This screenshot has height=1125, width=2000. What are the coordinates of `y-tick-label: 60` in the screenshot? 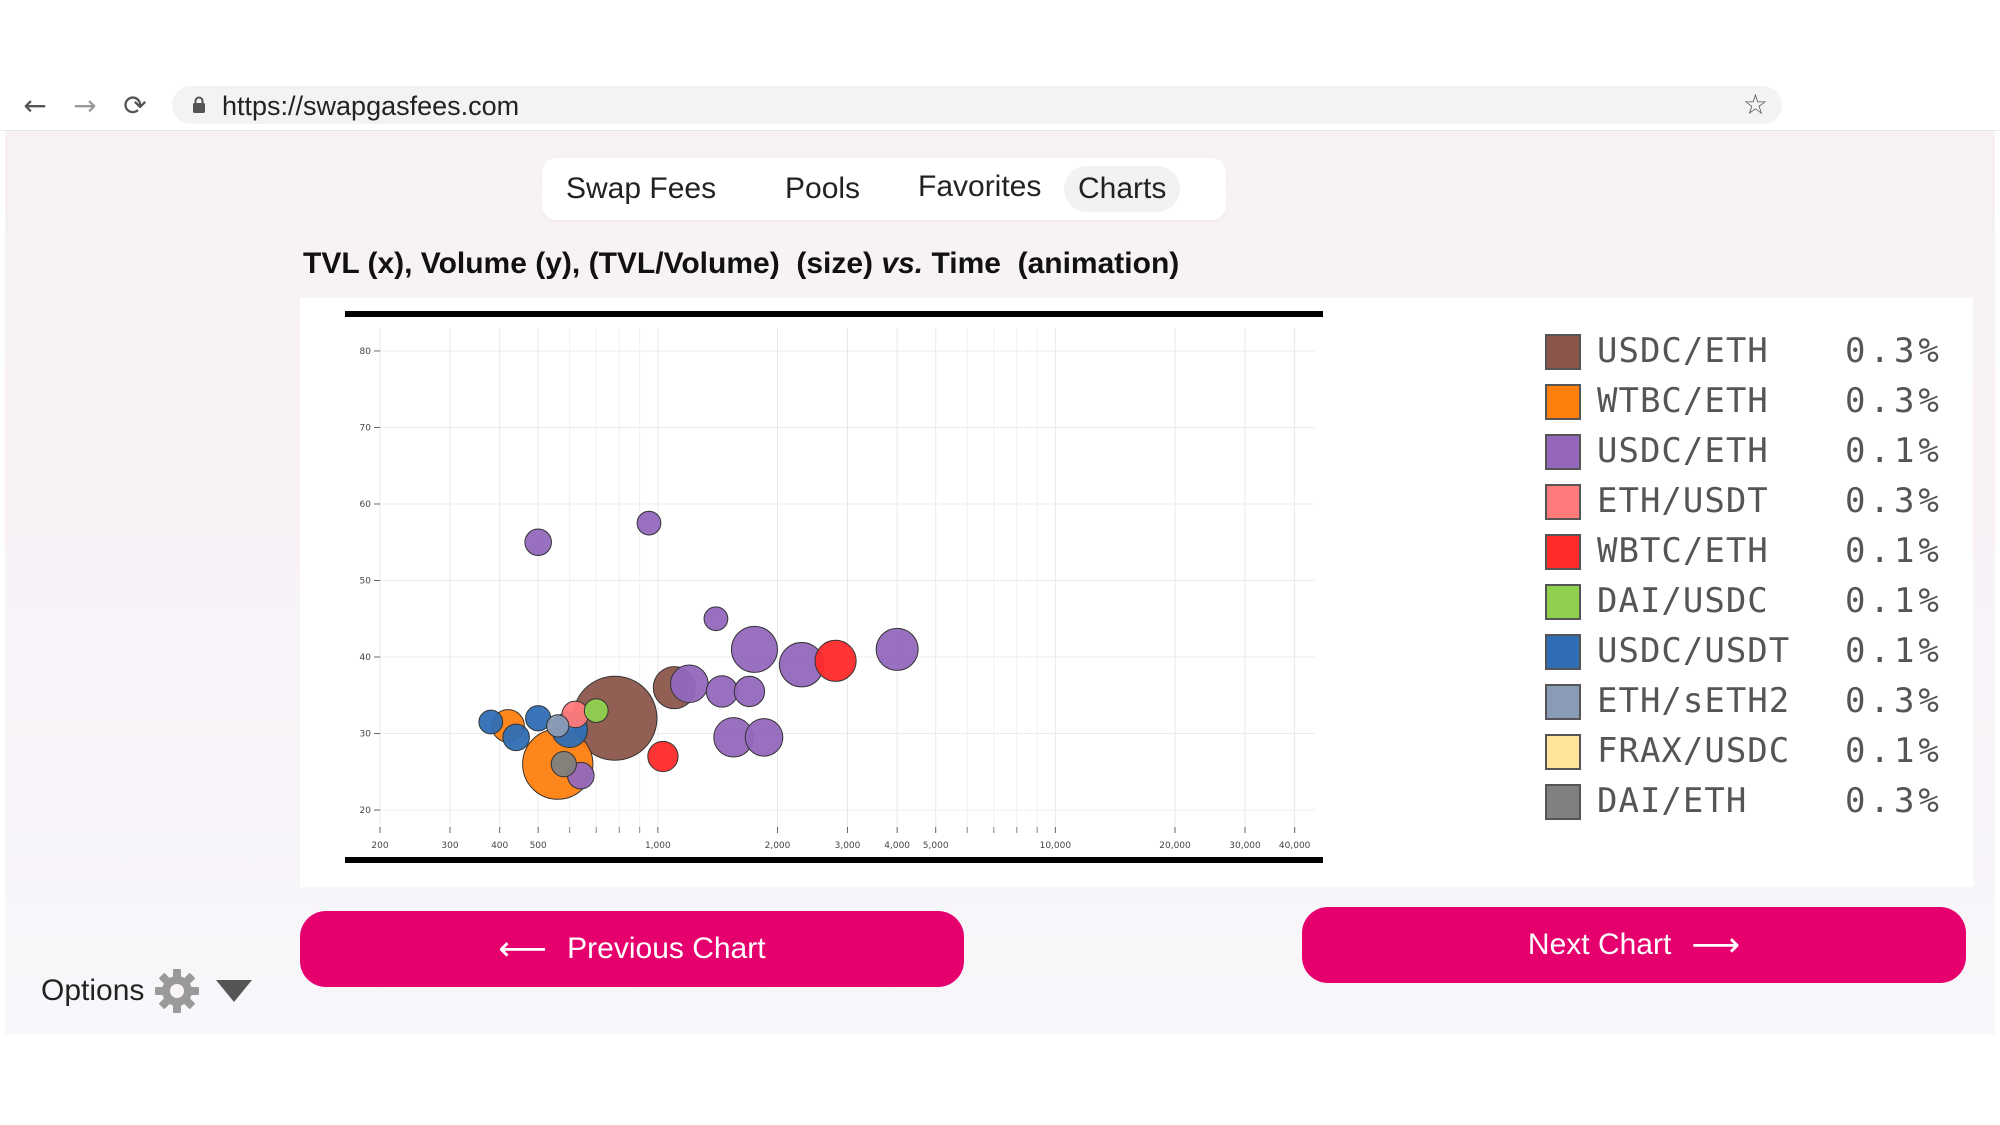 It's located at (366, 505).